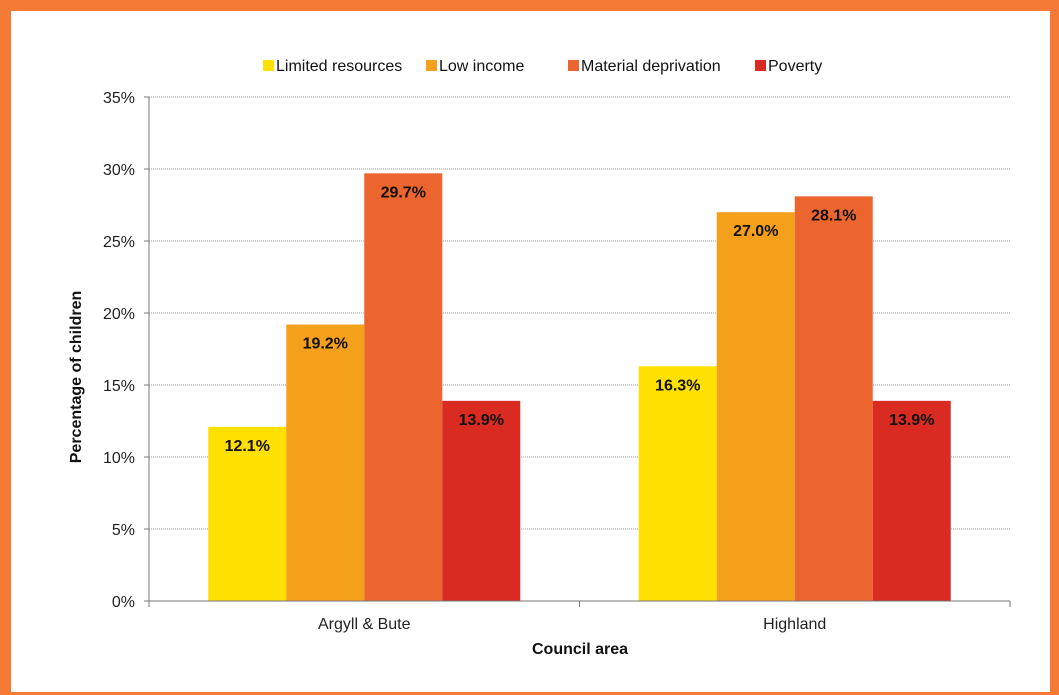  I want to click on data-label: 16.3%, so click(677, 385).